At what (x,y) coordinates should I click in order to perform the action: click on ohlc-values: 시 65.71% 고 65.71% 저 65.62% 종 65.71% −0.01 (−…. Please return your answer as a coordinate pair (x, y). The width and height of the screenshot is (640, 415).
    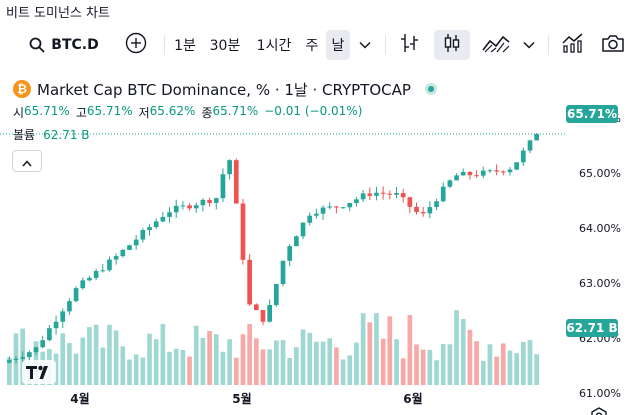
    Looking at the image, I should click on (190, 112).